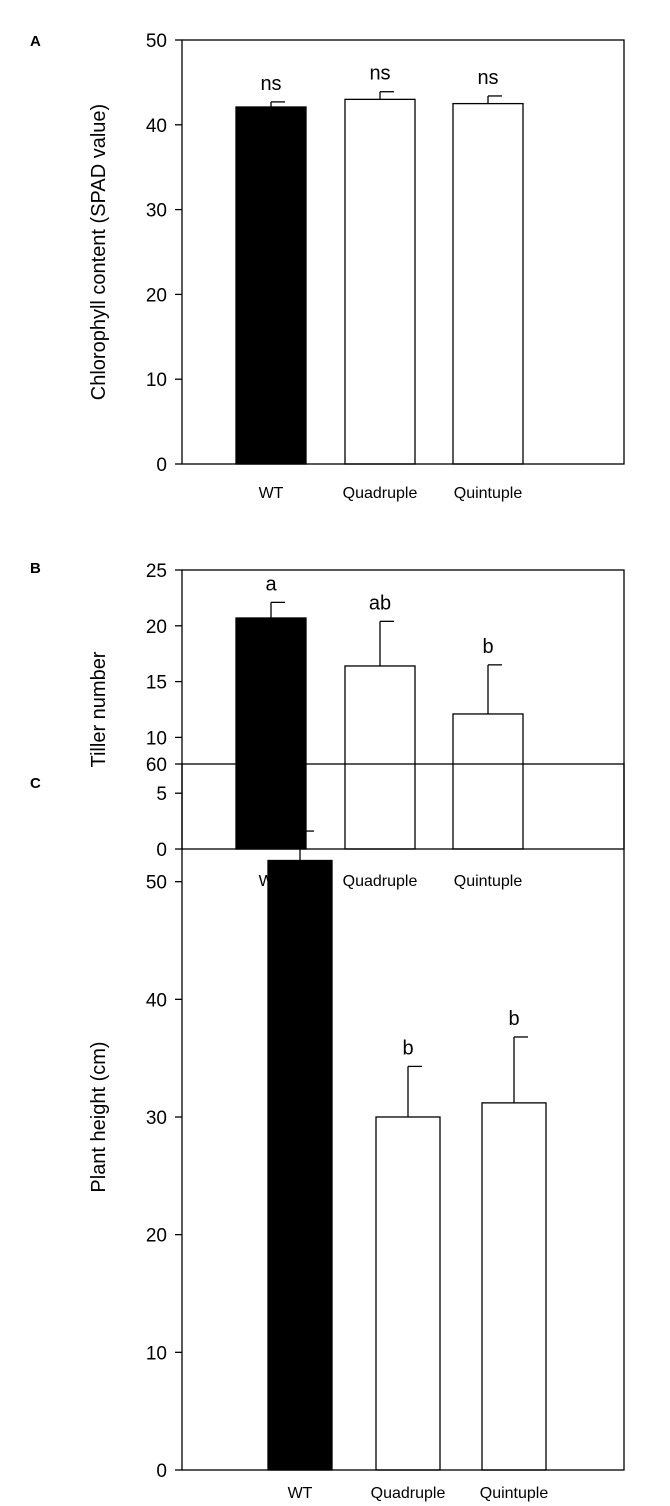  Describe the element at coordinates (161, 794) in the screenshot. I see `y-tick-label: 5` at that location.